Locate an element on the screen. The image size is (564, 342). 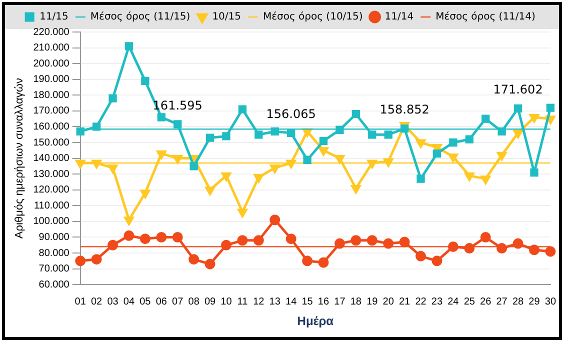
x-tick-label: 11 is located at coordinates (242, 302).